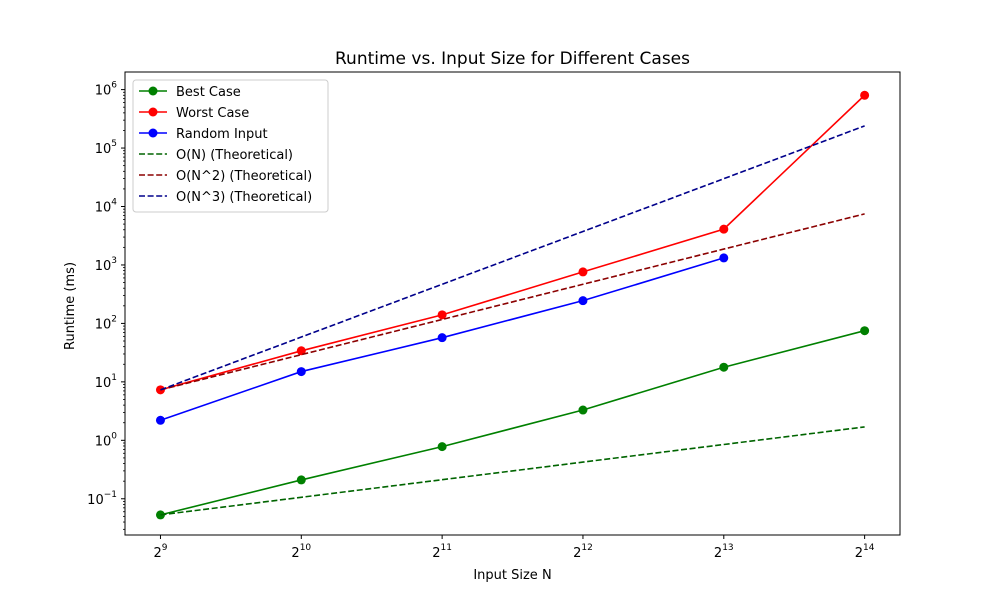 The image size is (1000, 600). Describe the element at coordinates (106, 323) in the screenshot. I see `y-tick-label: 10²` at that location.